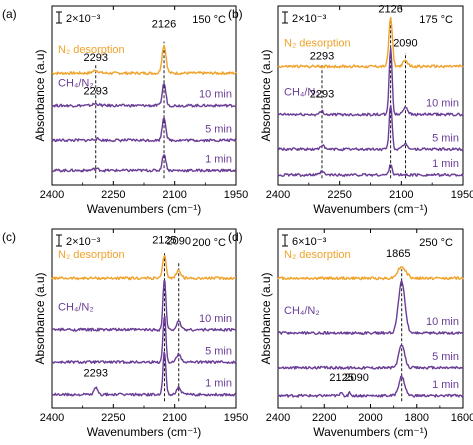  Describe the element at coordinates (436, 243) in the screenshot. I see `temperature-label: 250 °C` at that location.